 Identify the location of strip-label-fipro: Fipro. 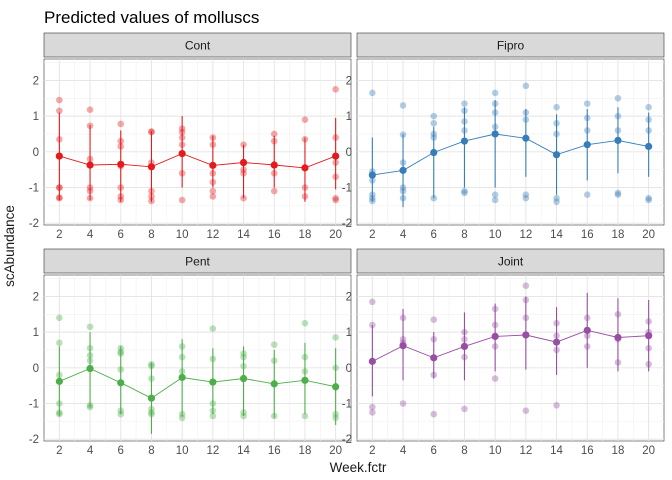
(511, 46).